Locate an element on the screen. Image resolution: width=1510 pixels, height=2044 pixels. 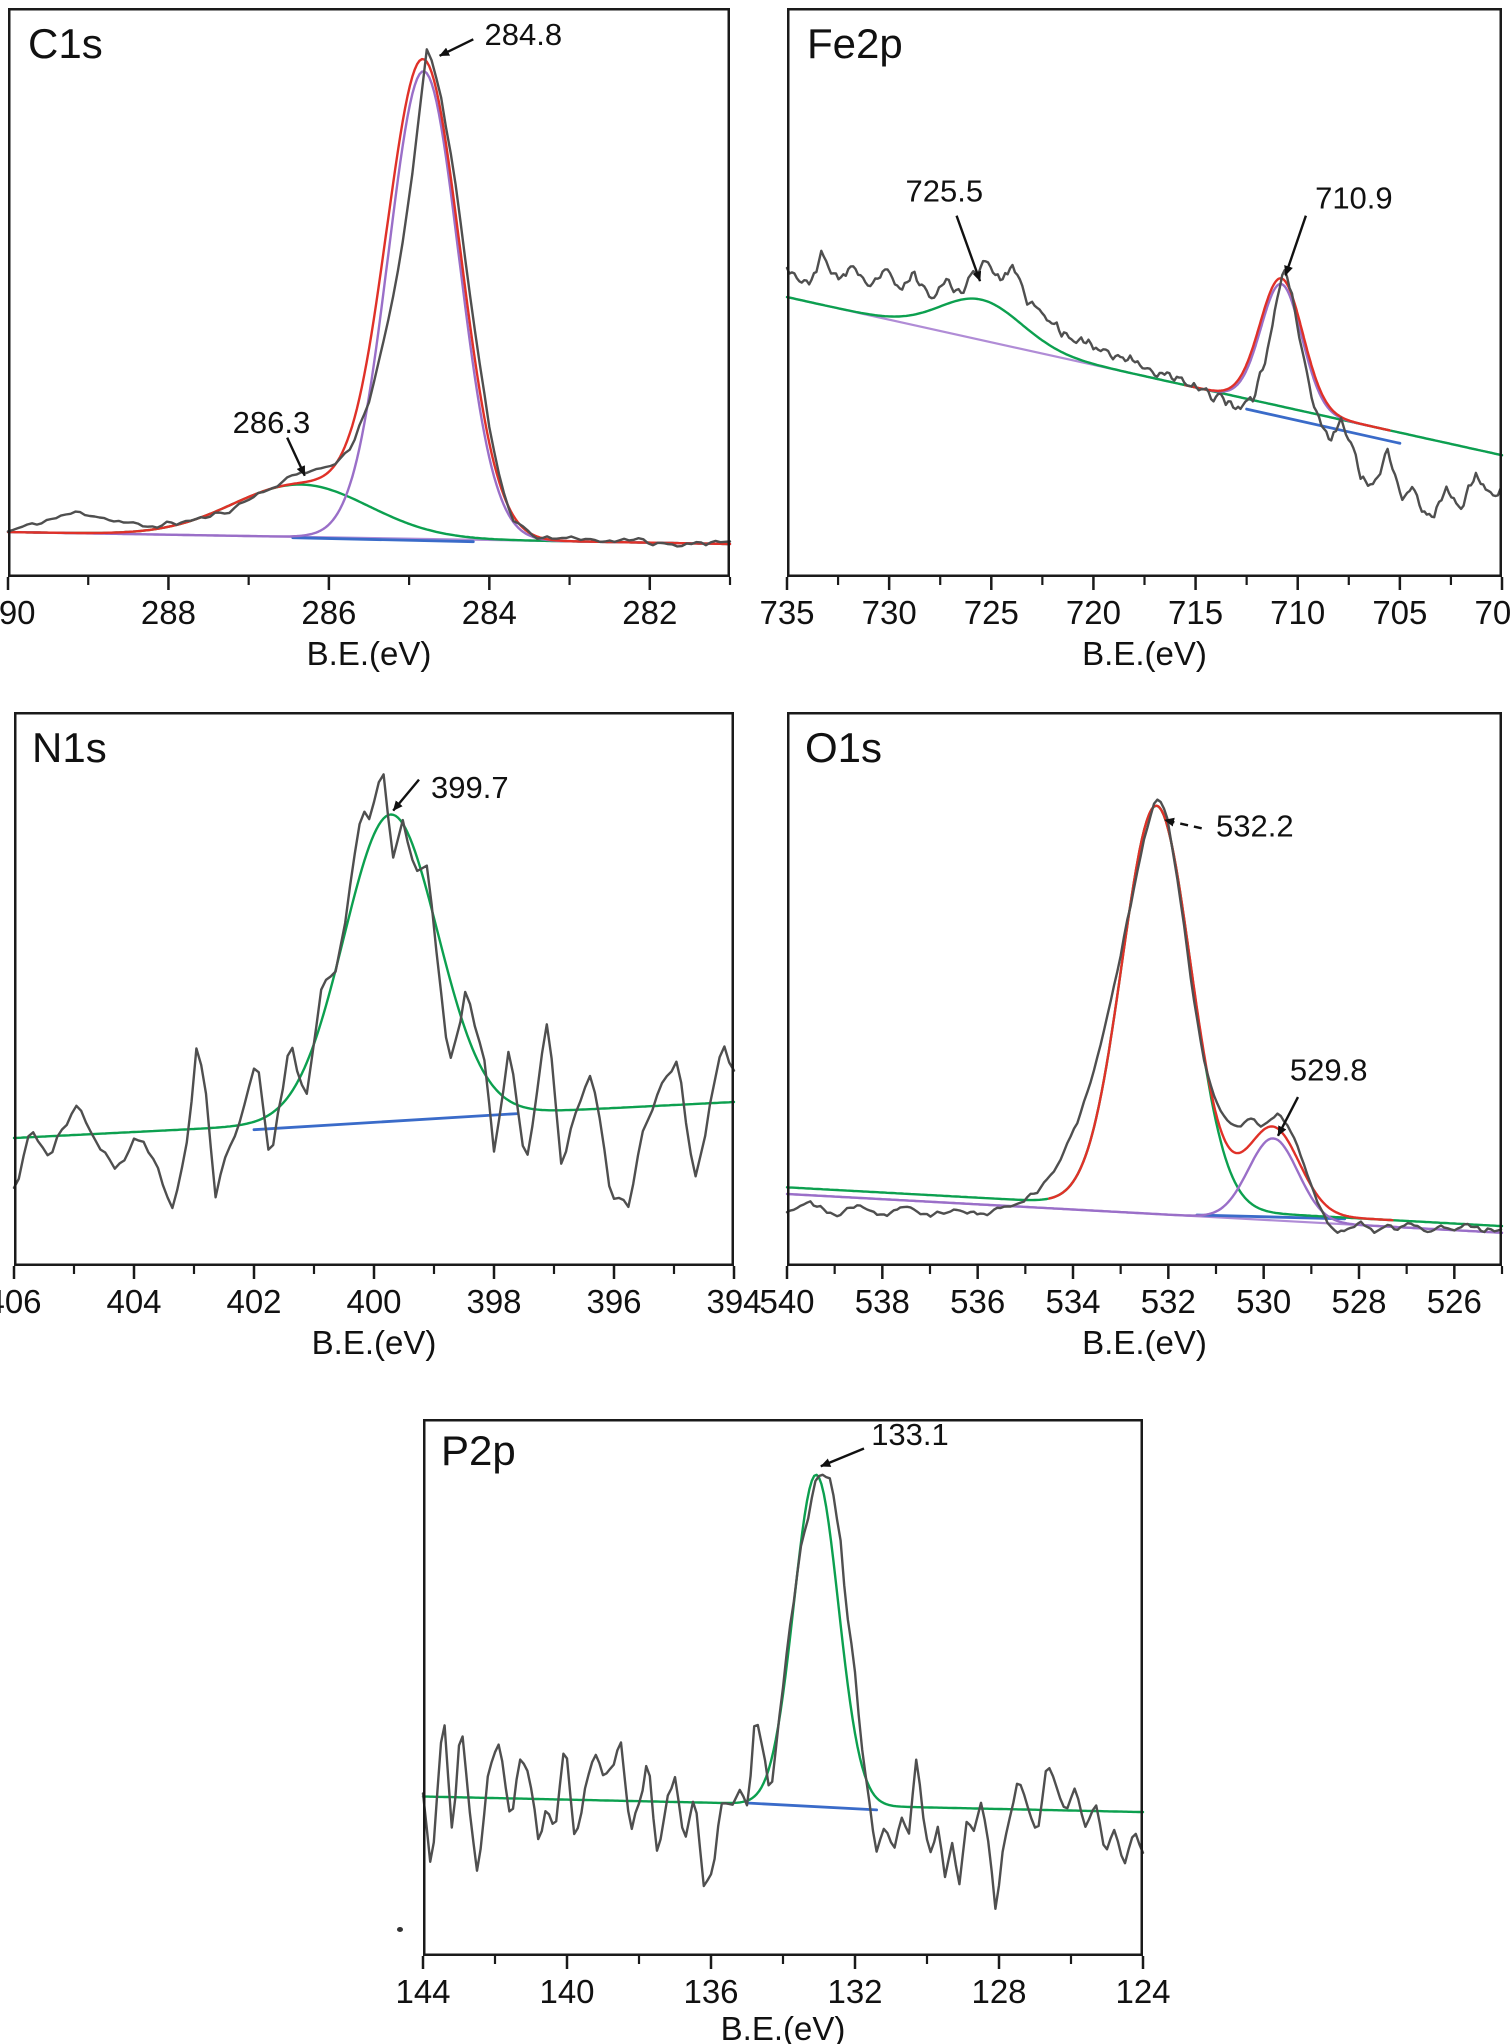
svg-text: 284.8 is located at coordinates (524, 34).